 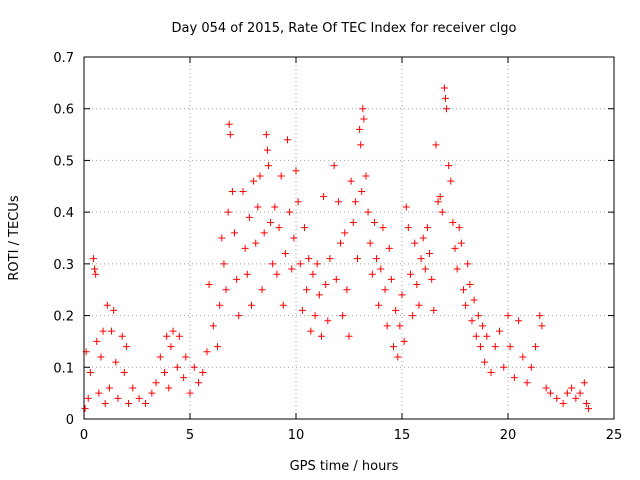 What do you see at coordinates (402, 435) in the screenshot?
I see `x-tick-label: 15` at bounding box center [402, 435].